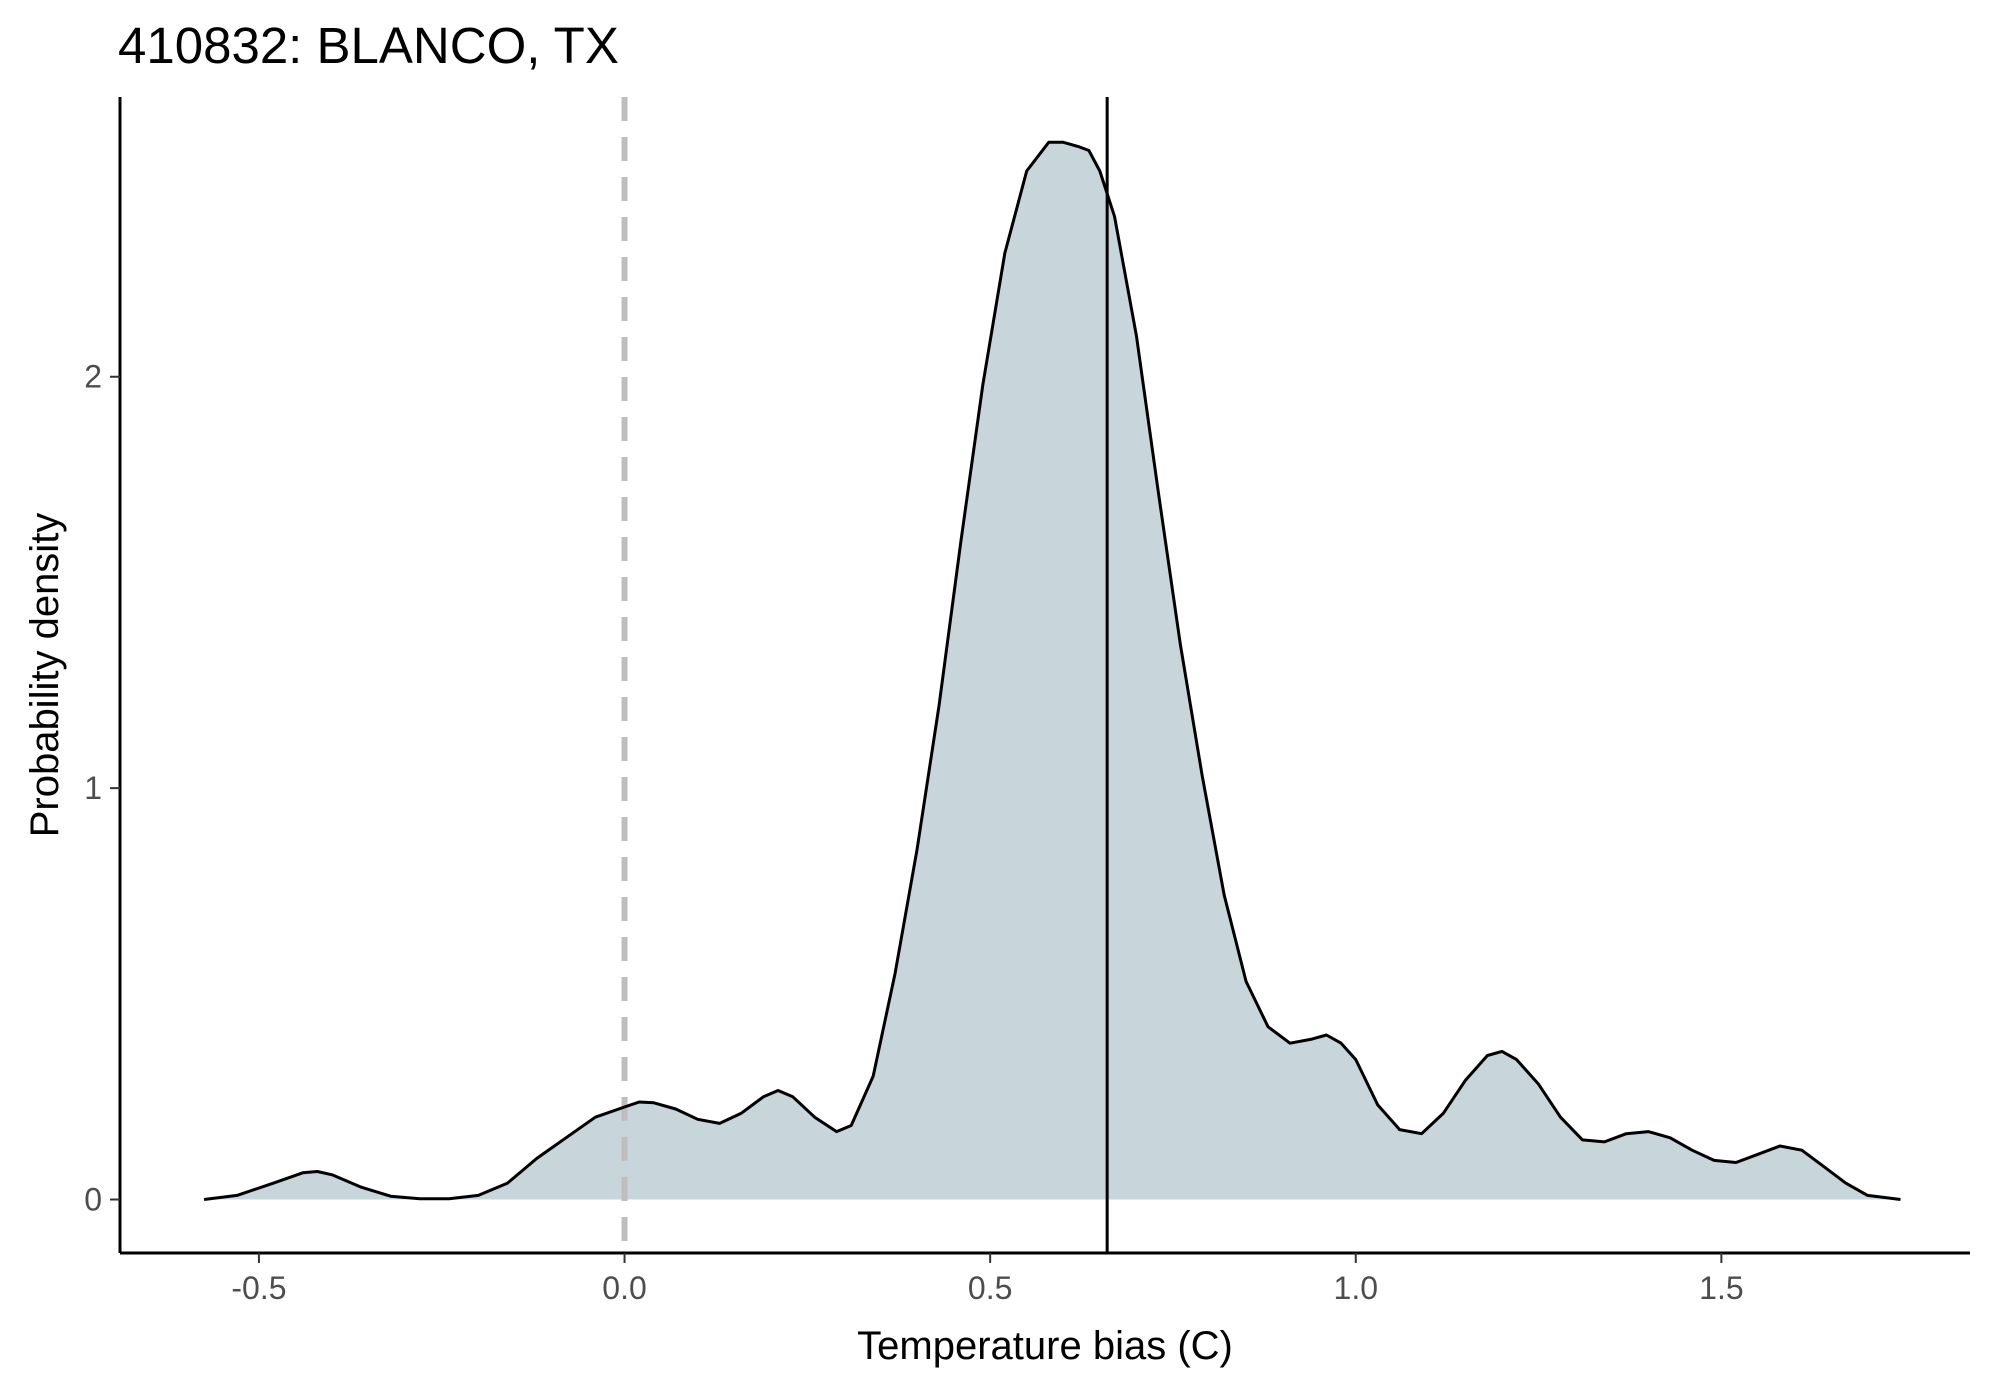 This screenshot has height=1384, width=1990. I want to click on x-tick-label: -0.5, so click(258, 1288).